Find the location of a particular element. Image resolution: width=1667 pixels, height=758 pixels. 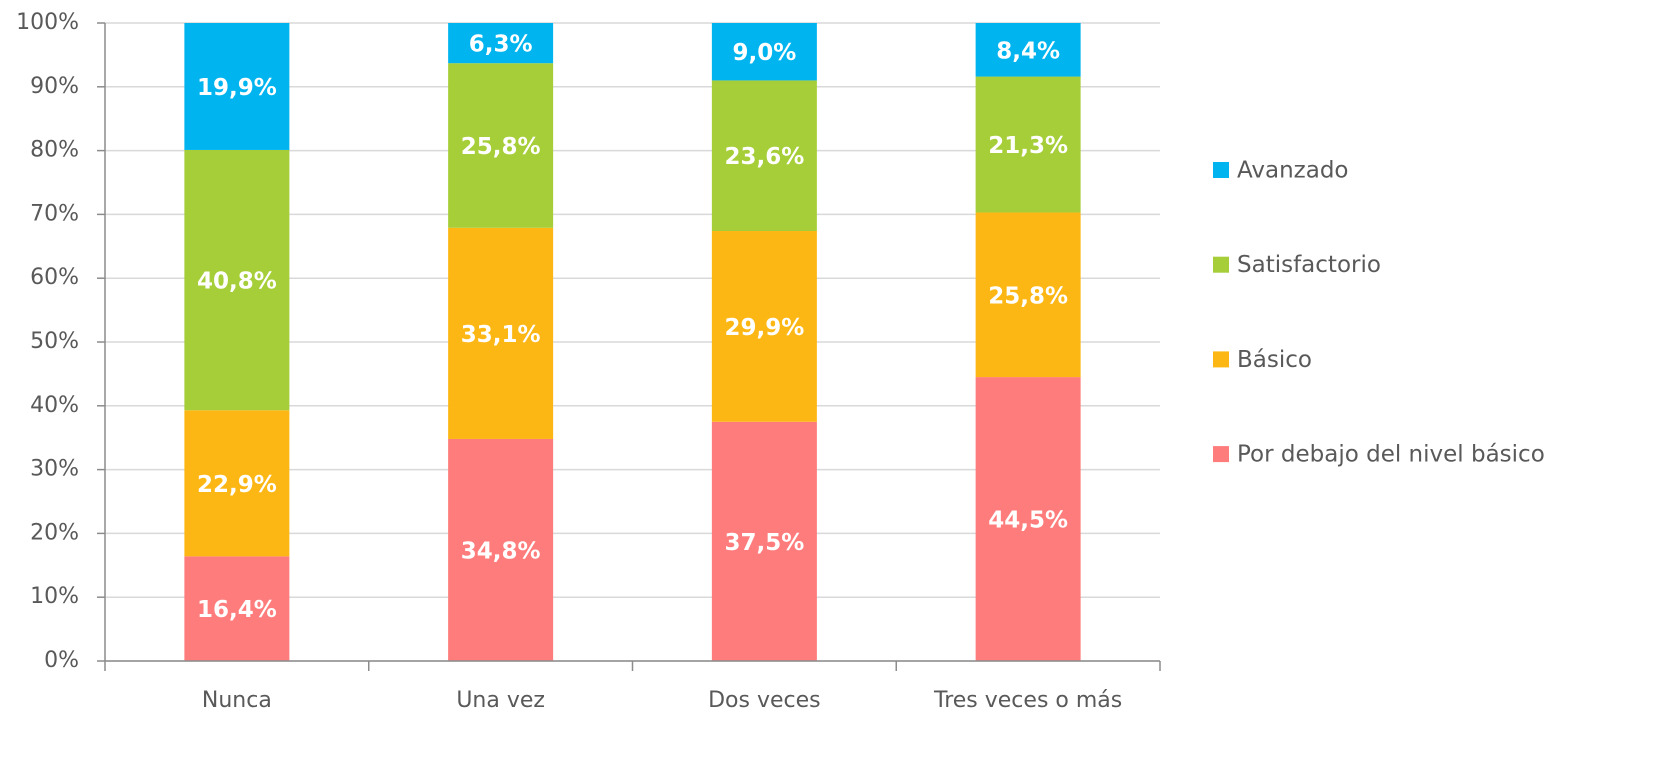

y-tick-label: 30% is located at coordinates (54, 469).